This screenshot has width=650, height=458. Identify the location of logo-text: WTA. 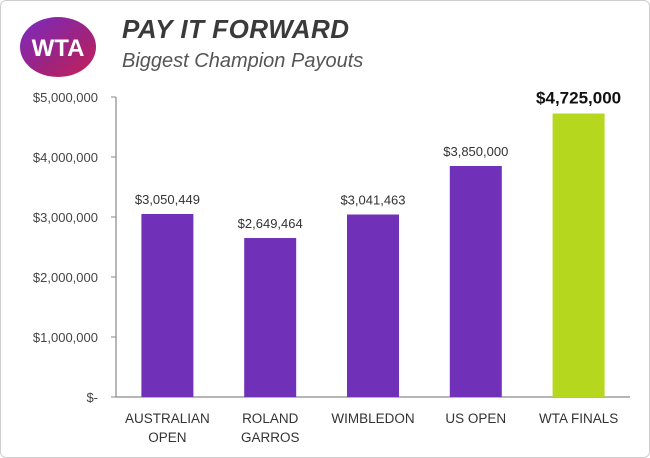
(58, 48).